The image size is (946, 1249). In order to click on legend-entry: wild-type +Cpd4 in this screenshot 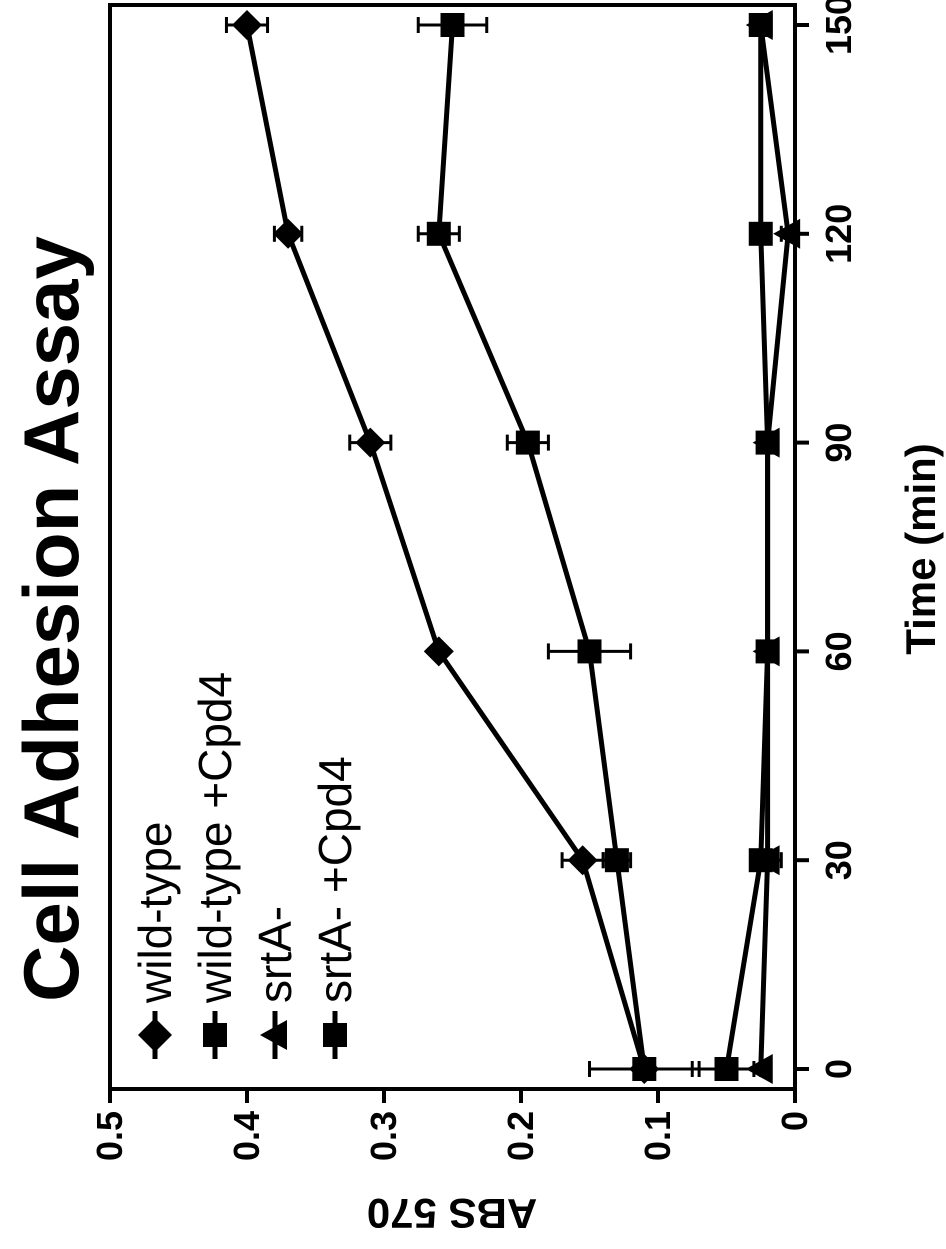, I will do `click(215, 865)`.